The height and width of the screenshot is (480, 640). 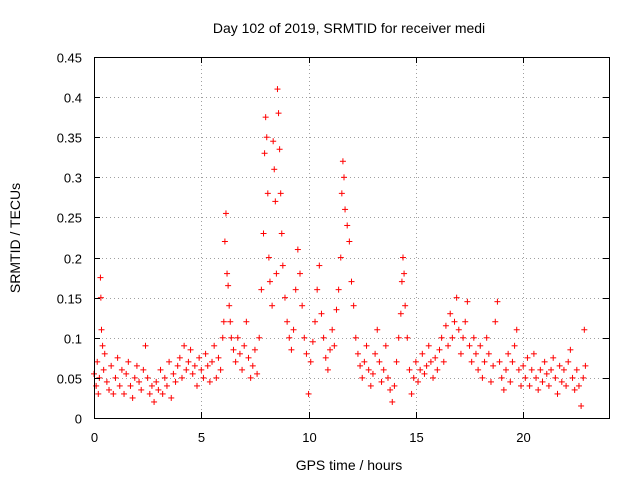 What do you see at coordinates (73, 259) in the screenshot?
I see `y-tick-label: 0.2` at bounding box center [73, 259].